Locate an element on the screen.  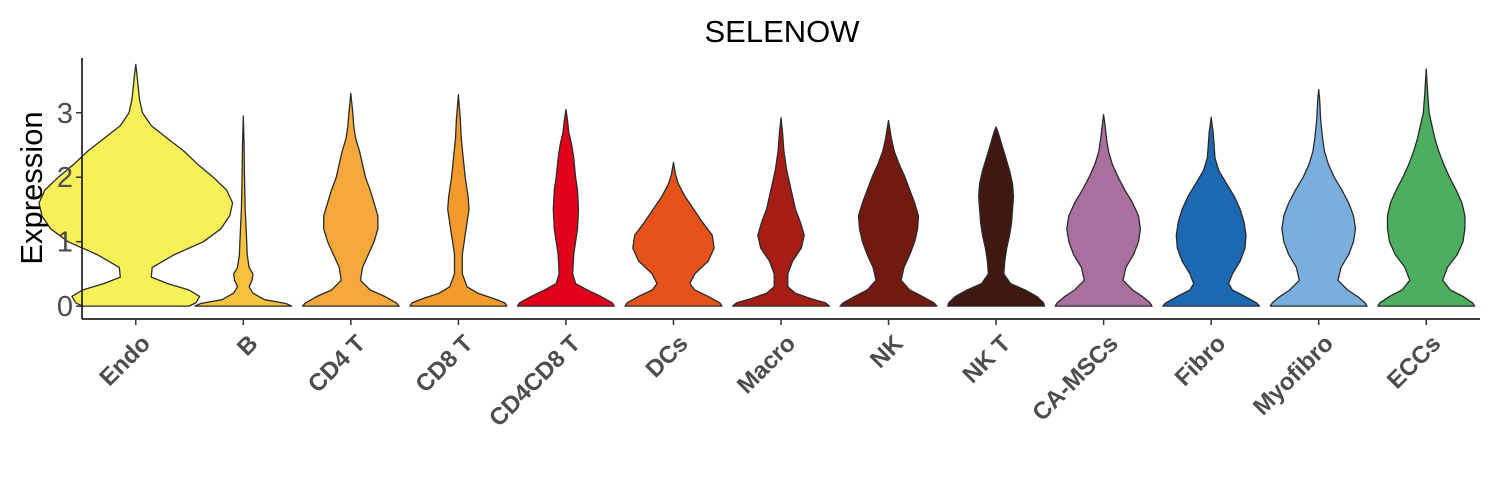
x-tick-label: B is located at coordinates (247, 345).